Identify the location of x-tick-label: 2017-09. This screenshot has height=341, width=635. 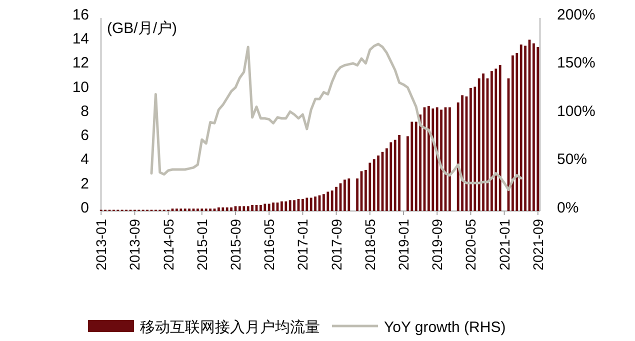
(336, 244).